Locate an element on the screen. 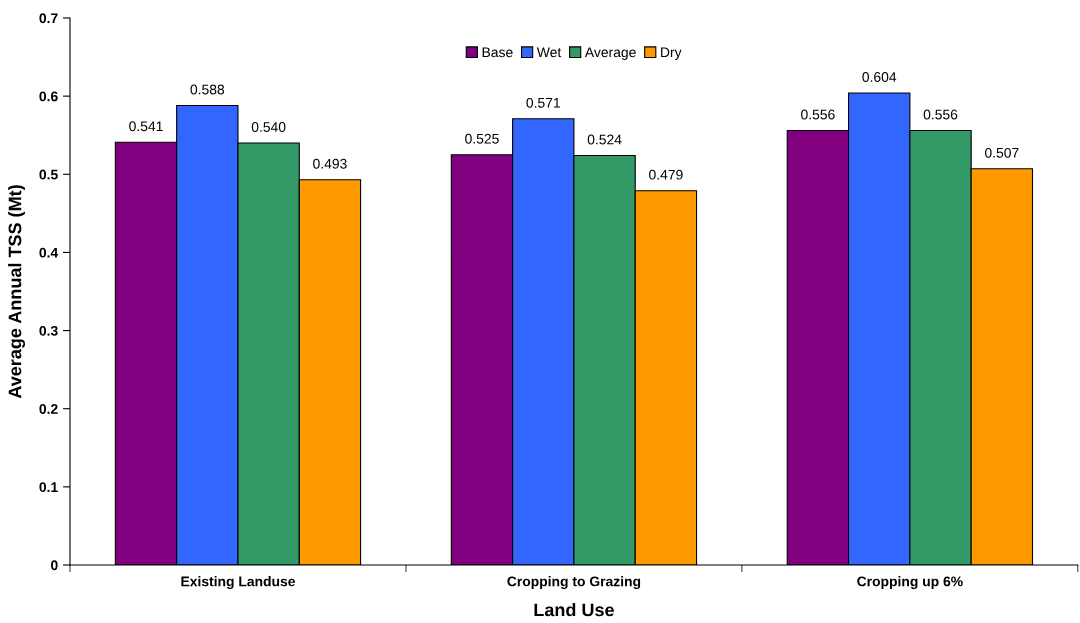 The height and width of the screenshot is (623, 1080). data-label: 0.479 is located at coordinates (666, 174).